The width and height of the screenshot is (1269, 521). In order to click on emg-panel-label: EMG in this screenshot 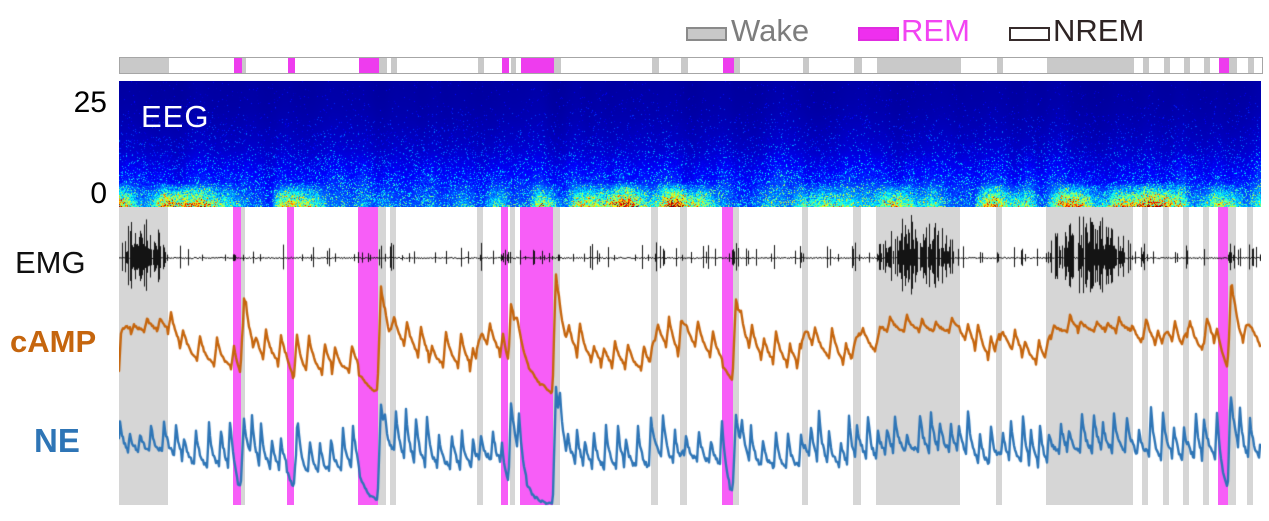, I will do `click(50, 262)`.